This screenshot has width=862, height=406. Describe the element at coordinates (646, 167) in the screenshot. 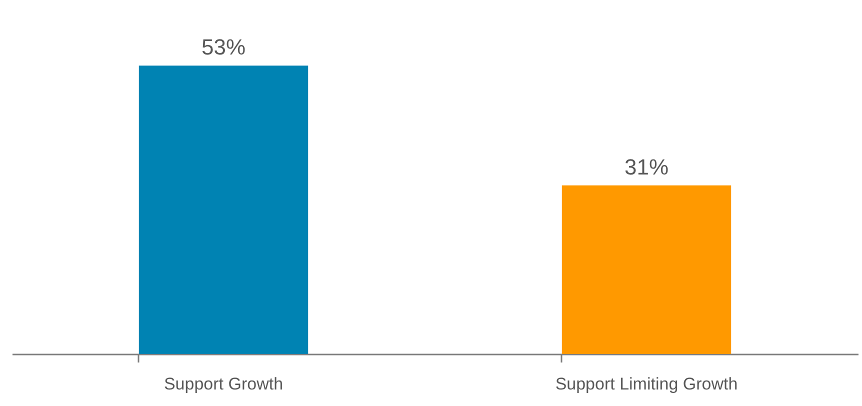

I see `data-label: 31%` at that location.